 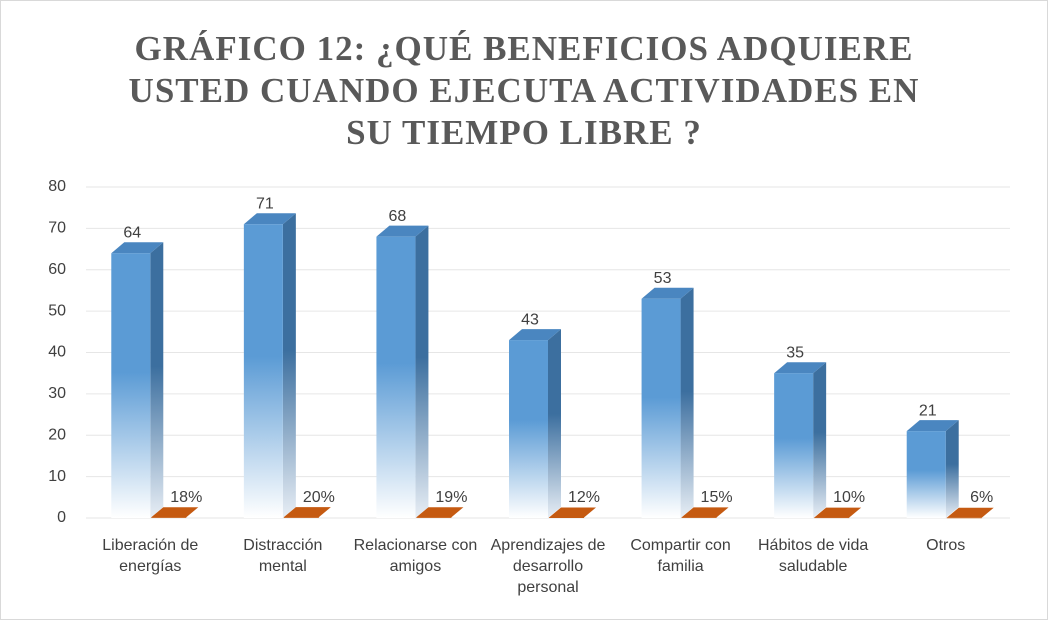 I want to click on y-tick-label: 70, so click(x=57, y=228).